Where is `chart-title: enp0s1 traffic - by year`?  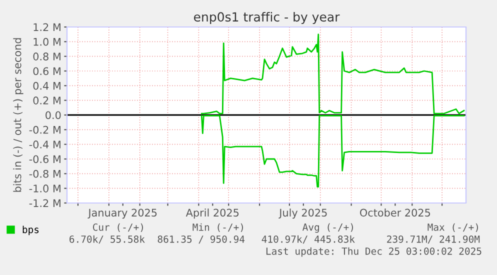
chart-title: enp0s1 traffic - by year is located at coordinates (267, 18).